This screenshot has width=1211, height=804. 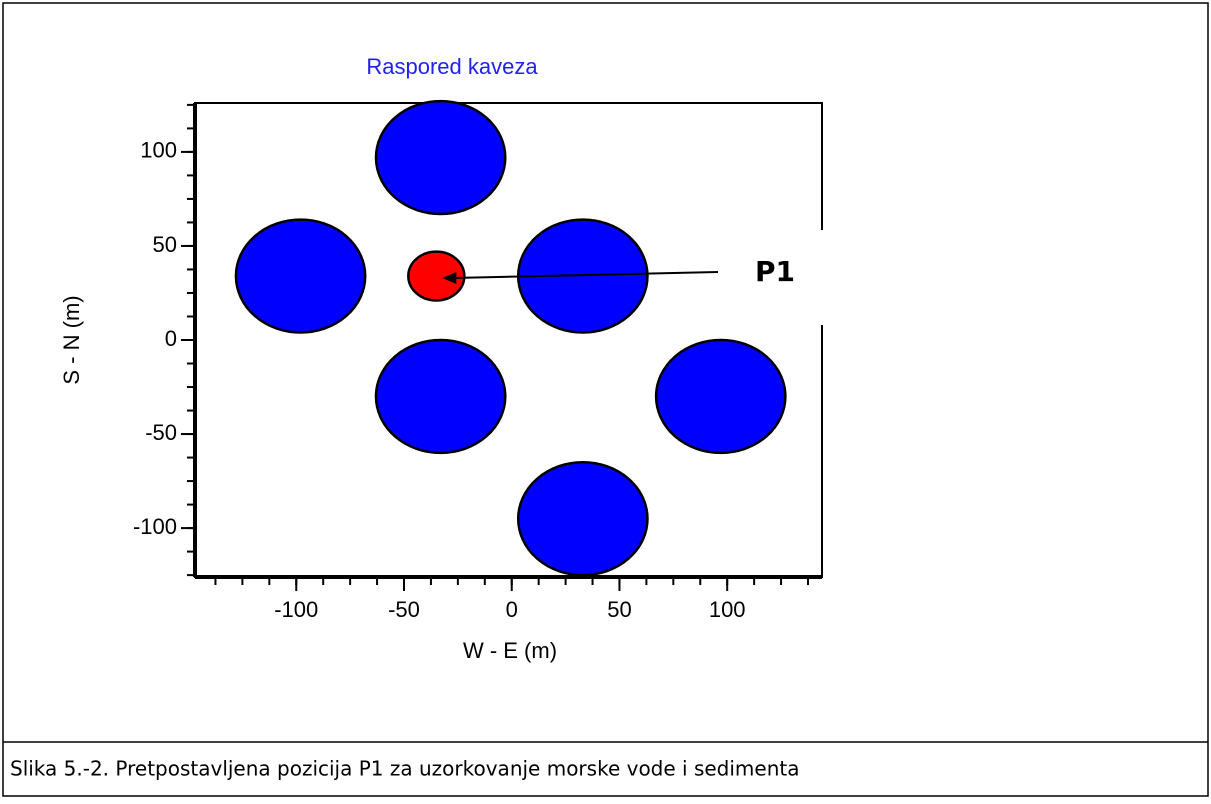 What do you see at coordinates (452, 66) in the screenshot?
I see `chart-title: Raspored kaveza` at bounding box center [452, 66].